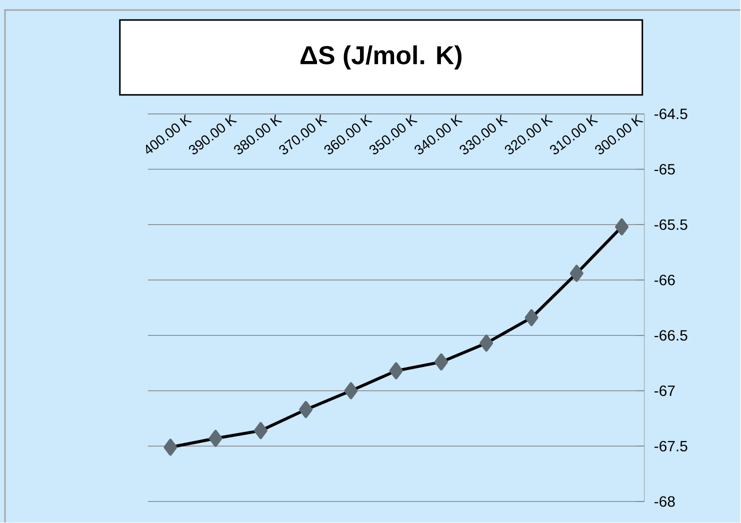  Describe the element at coordinates (671, 114) in the screenshot. I see `y-tick-label: -64.5` at that location.